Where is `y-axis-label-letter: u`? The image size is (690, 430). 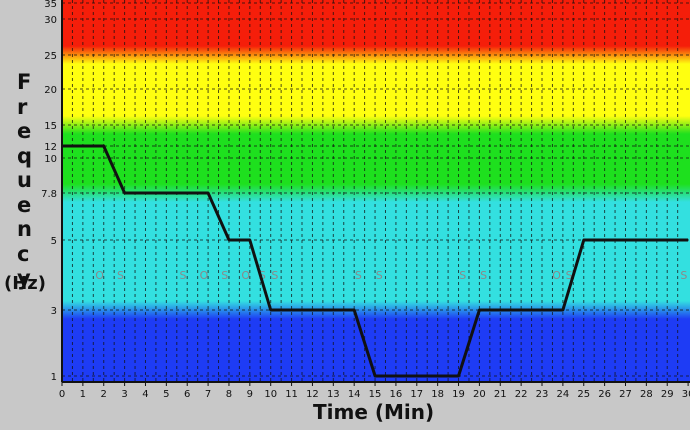
y-axis-label-letter: u is located at coordinates (24, 180).